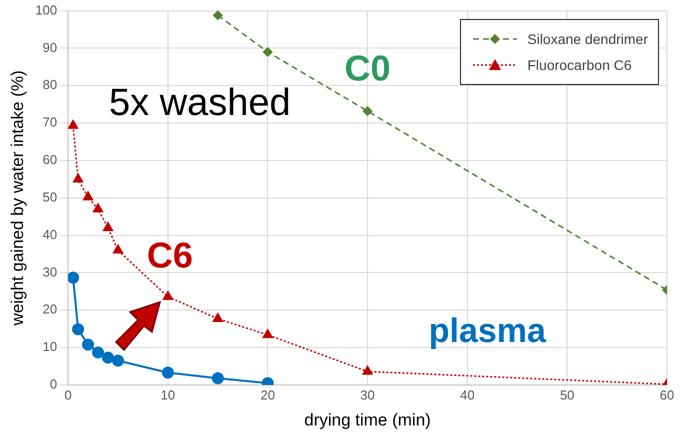 This screenshot has height=439, width=685. What do you see at coordinates (50, 346) in the screenshot?
I see `y-tick-label: 10` at bounding box center [50, 346].